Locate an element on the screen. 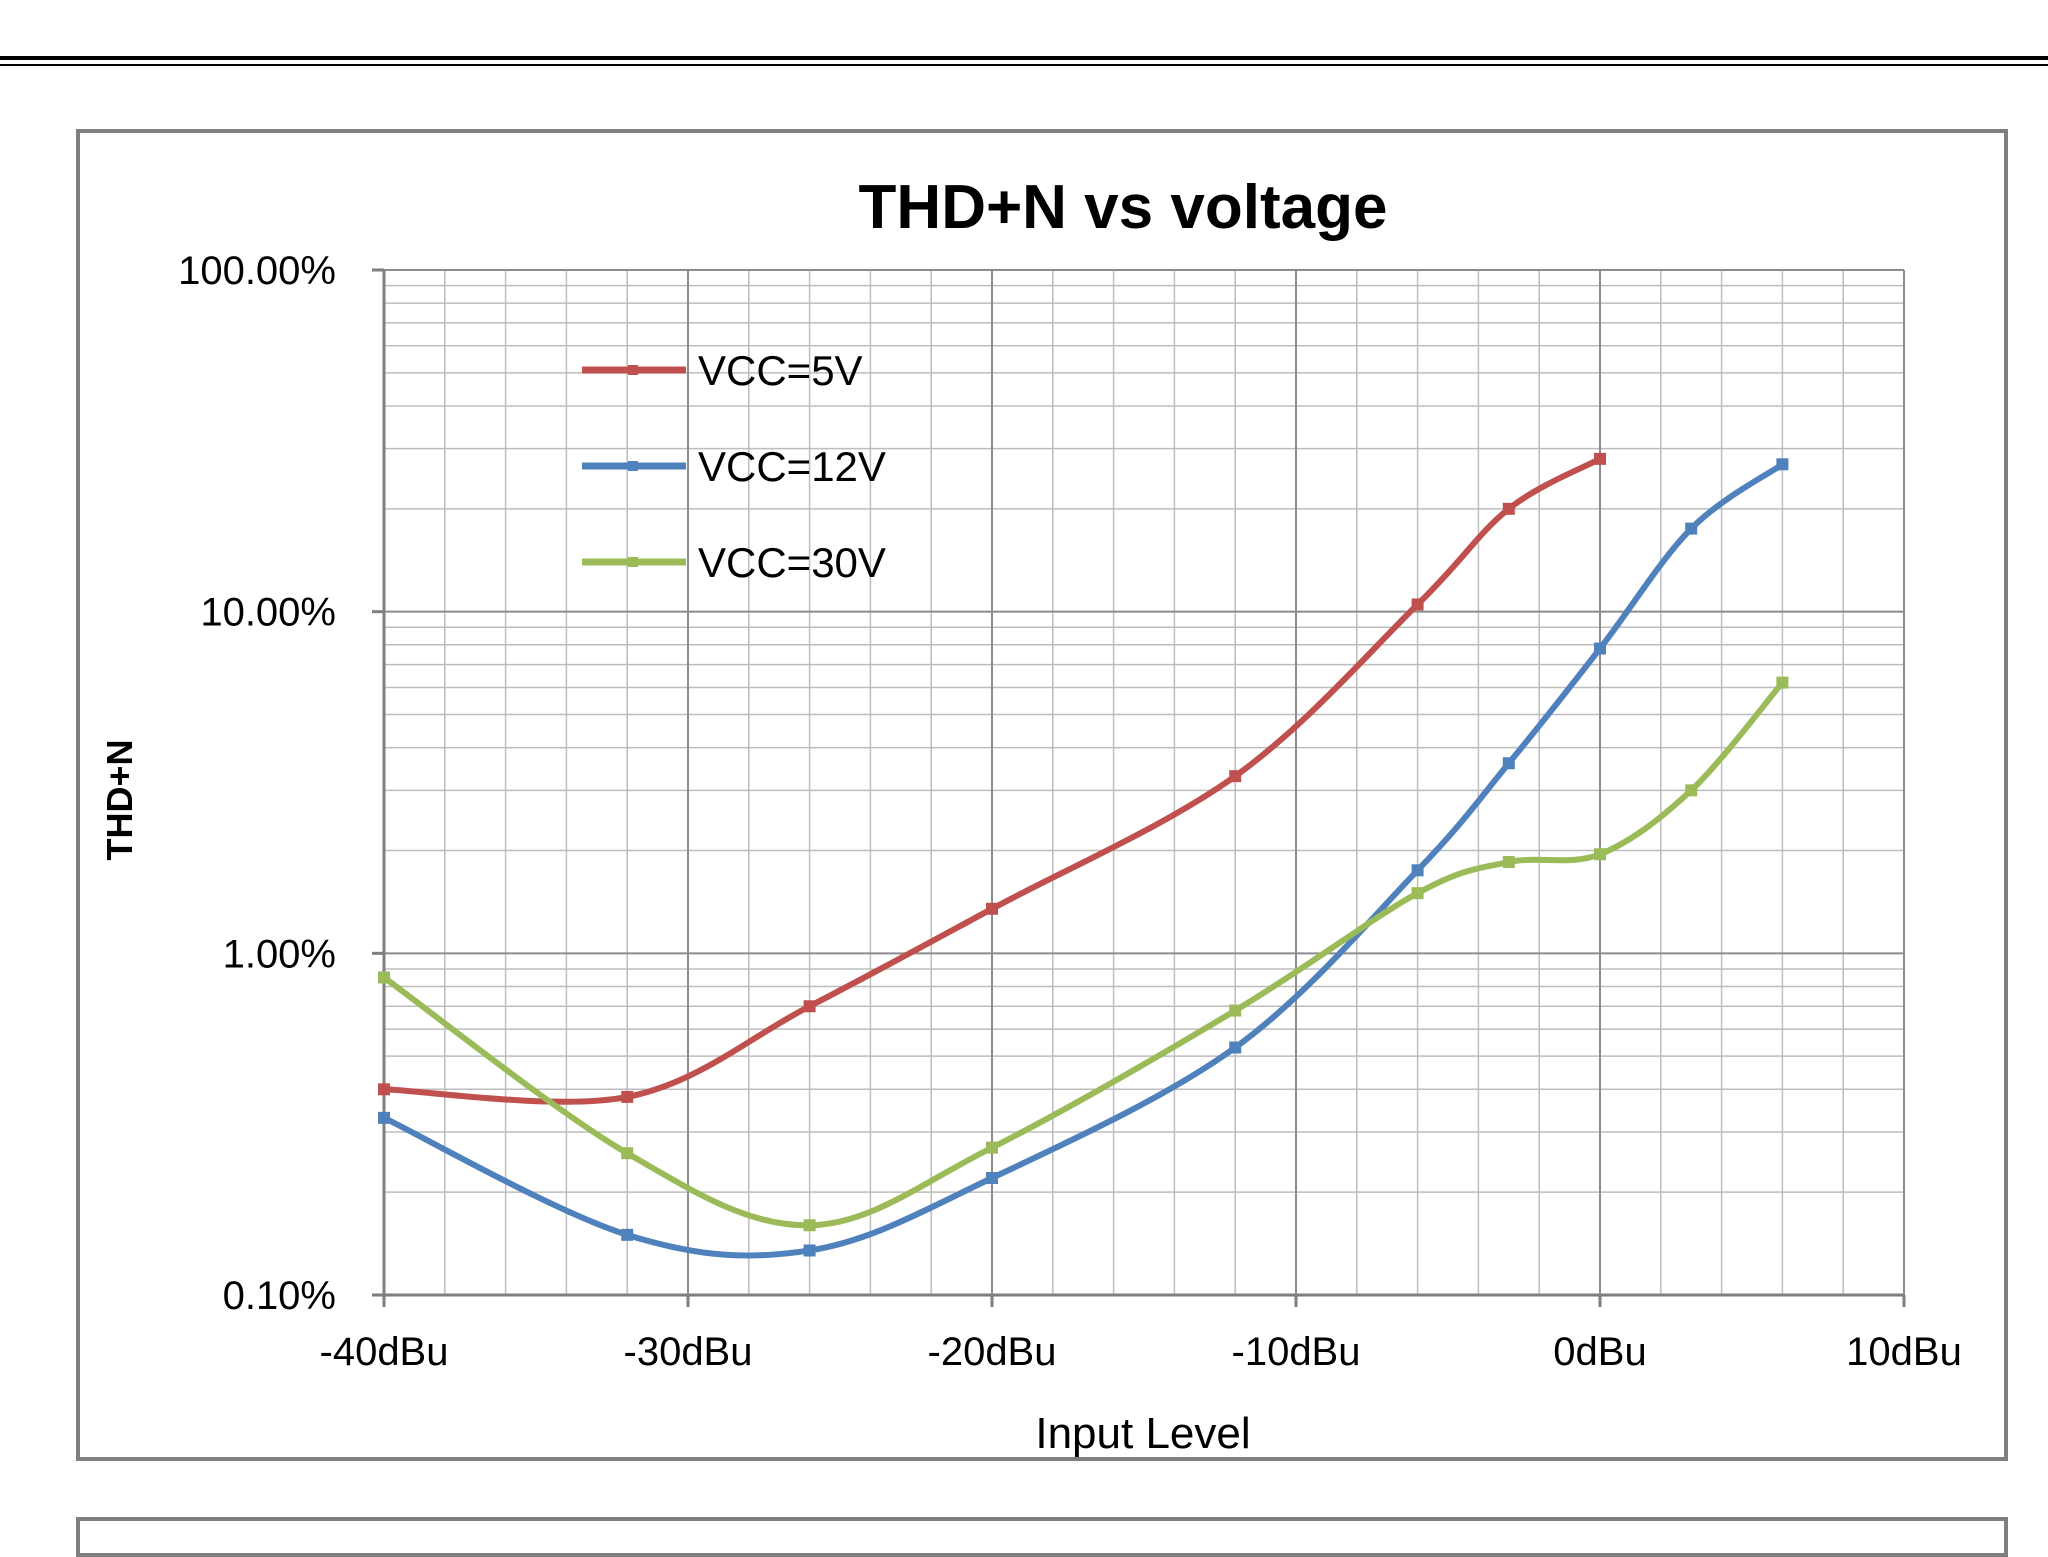 The image size is (2048, 1557). y-tick-label: 100.00% is located at coordinates (257, 271).